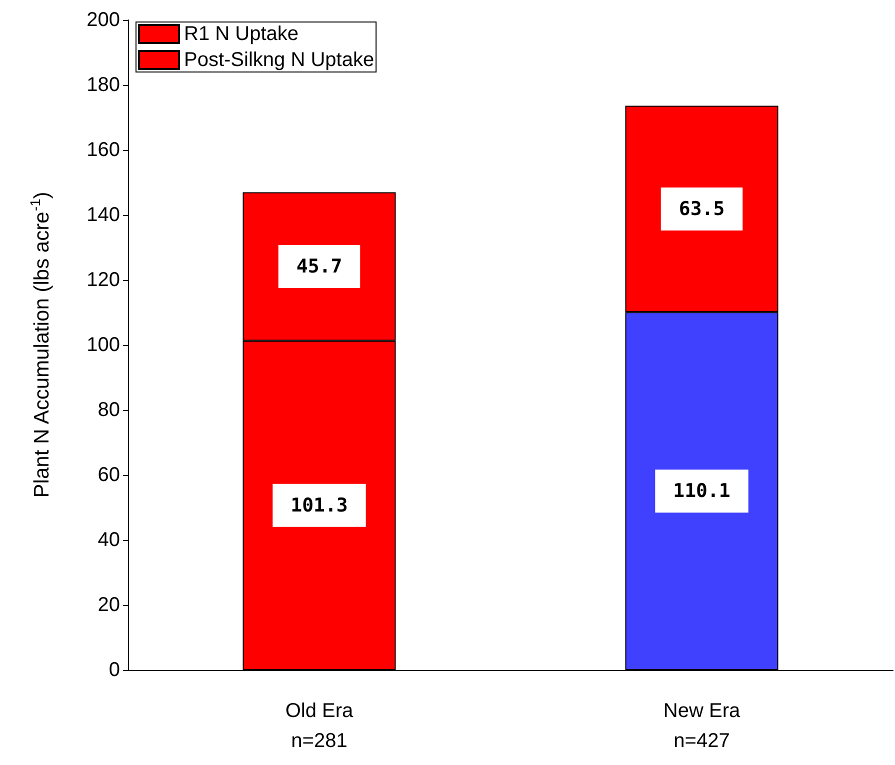 The image size is (895, 765). Describe the element at coordinates (109, 475) in the screenshot. I see `y-tick-label: 60` at that location.